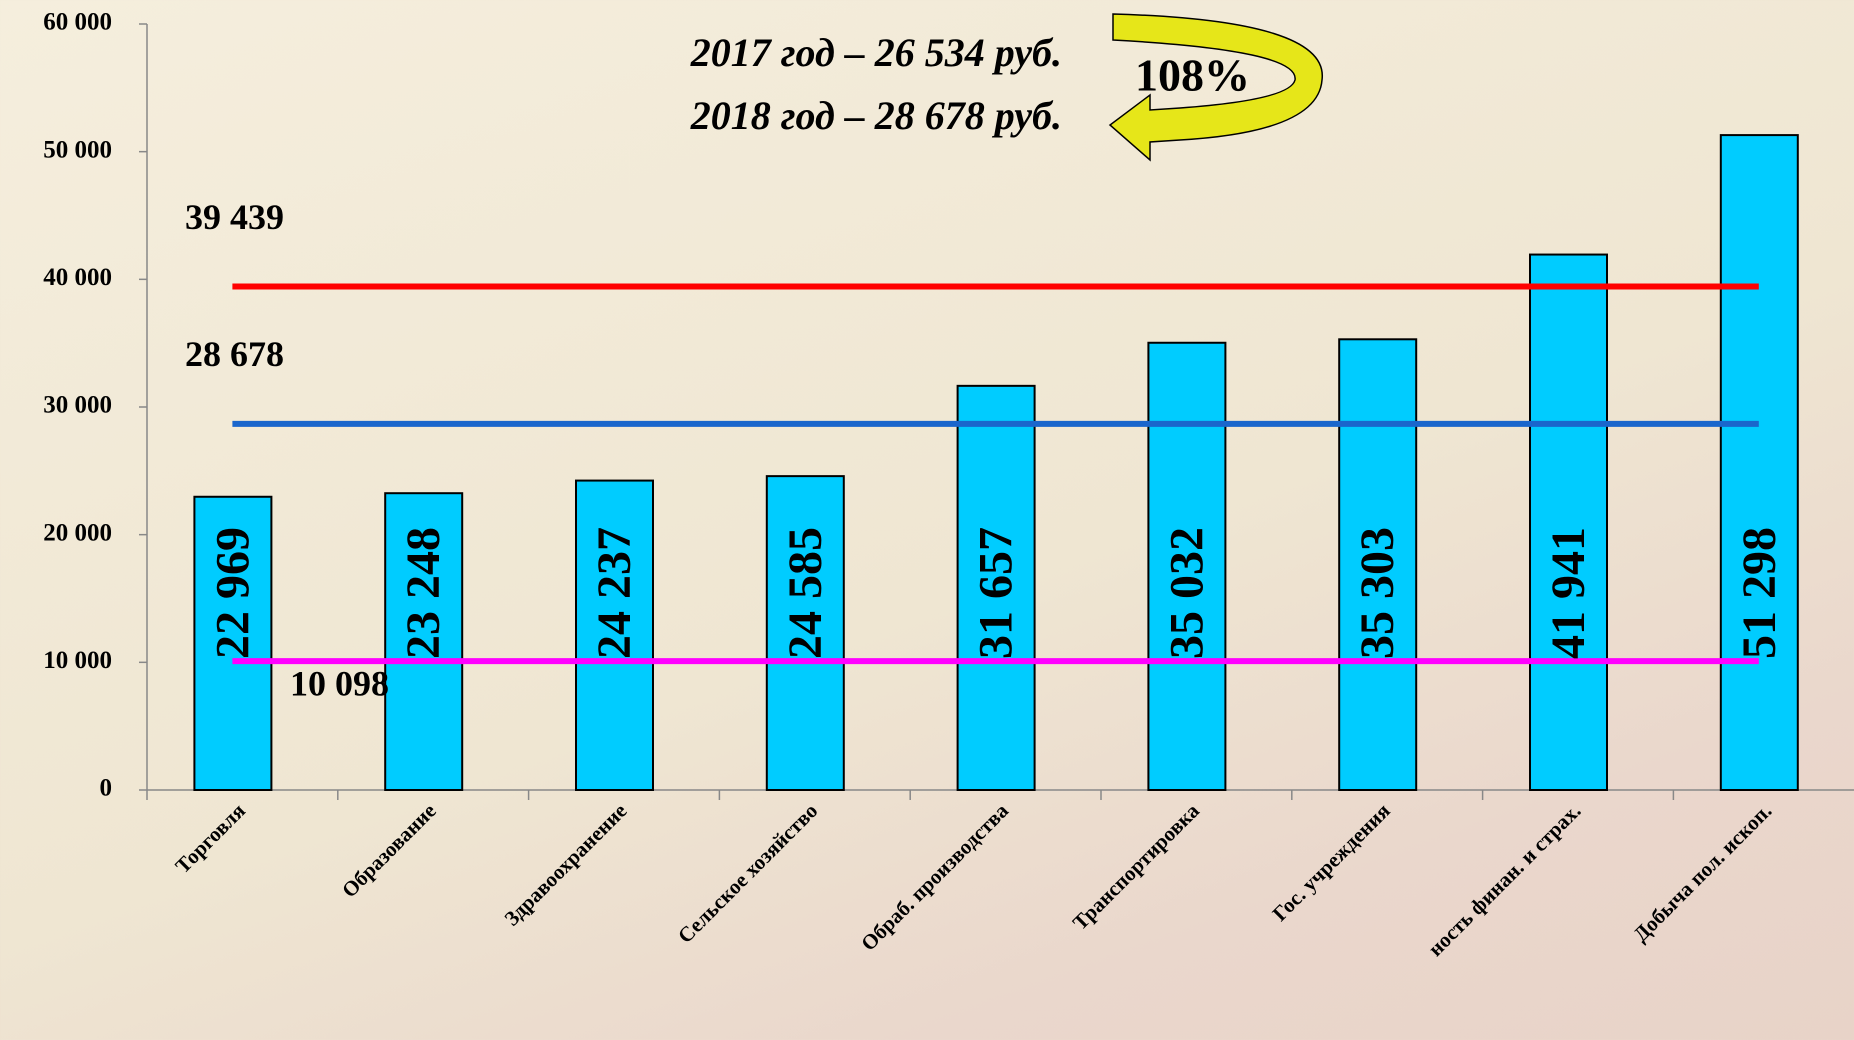 This screenshot has width=1854, height=1040. I want to click on value-label: 22 969, so click(232, 593).